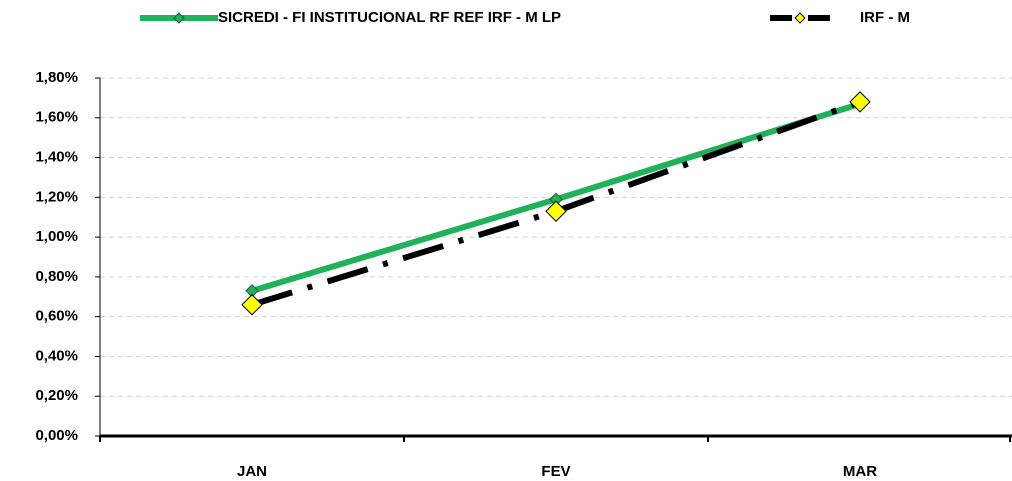  I want to click on y-tick-label: 1,40%, so click(56, 157).